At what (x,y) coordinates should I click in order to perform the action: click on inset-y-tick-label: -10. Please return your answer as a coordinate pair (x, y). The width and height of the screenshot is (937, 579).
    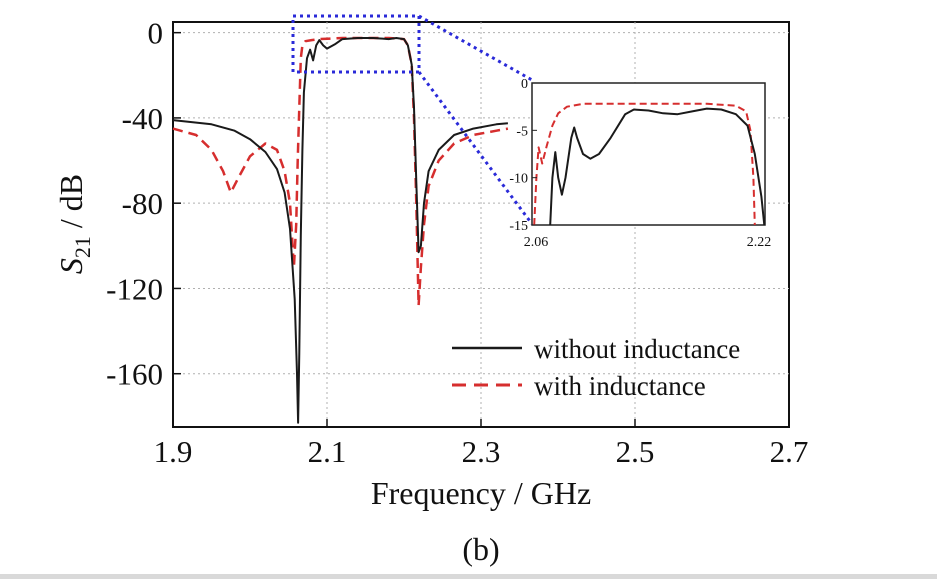
    Looking at the image, I should click on (518, 179).